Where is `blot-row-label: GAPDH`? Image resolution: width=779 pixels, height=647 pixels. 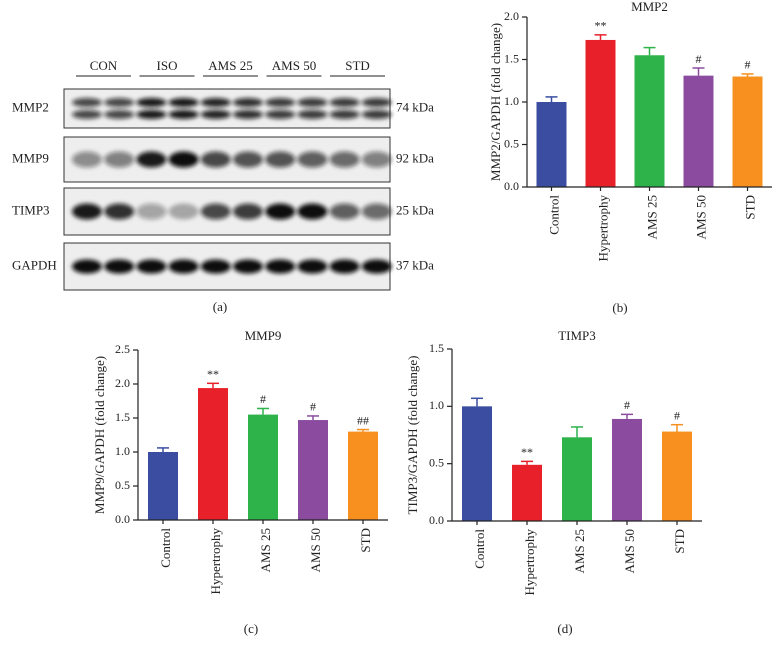
blot-row-label: GAPDH is located at coordinates (34, 264).